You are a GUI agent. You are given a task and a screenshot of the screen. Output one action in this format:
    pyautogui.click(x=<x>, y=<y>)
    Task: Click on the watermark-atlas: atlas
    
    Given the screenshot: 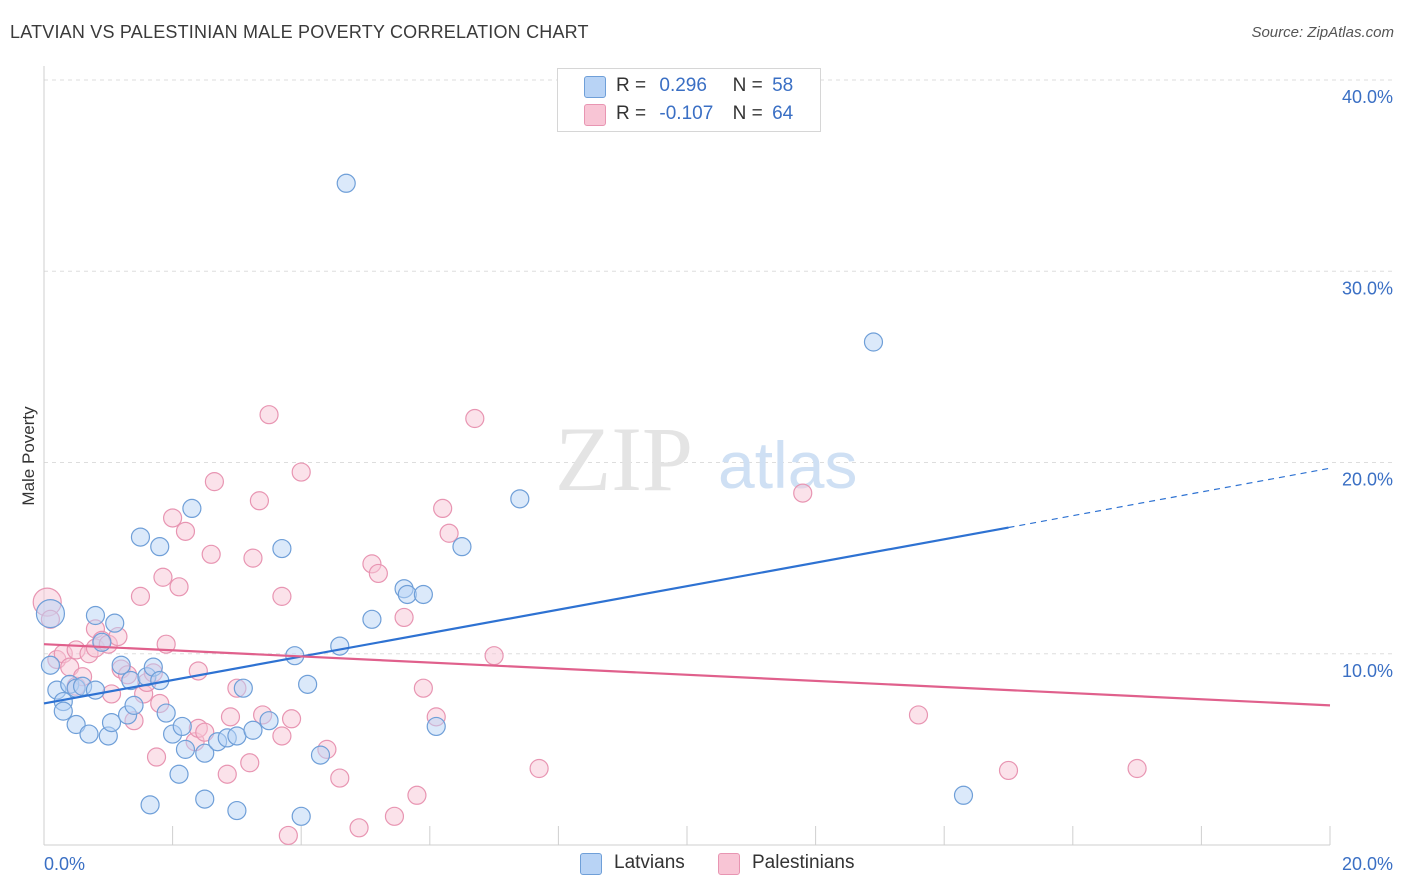 What is the action you would take?
    pyautogui.click(x=787, y=465)
    